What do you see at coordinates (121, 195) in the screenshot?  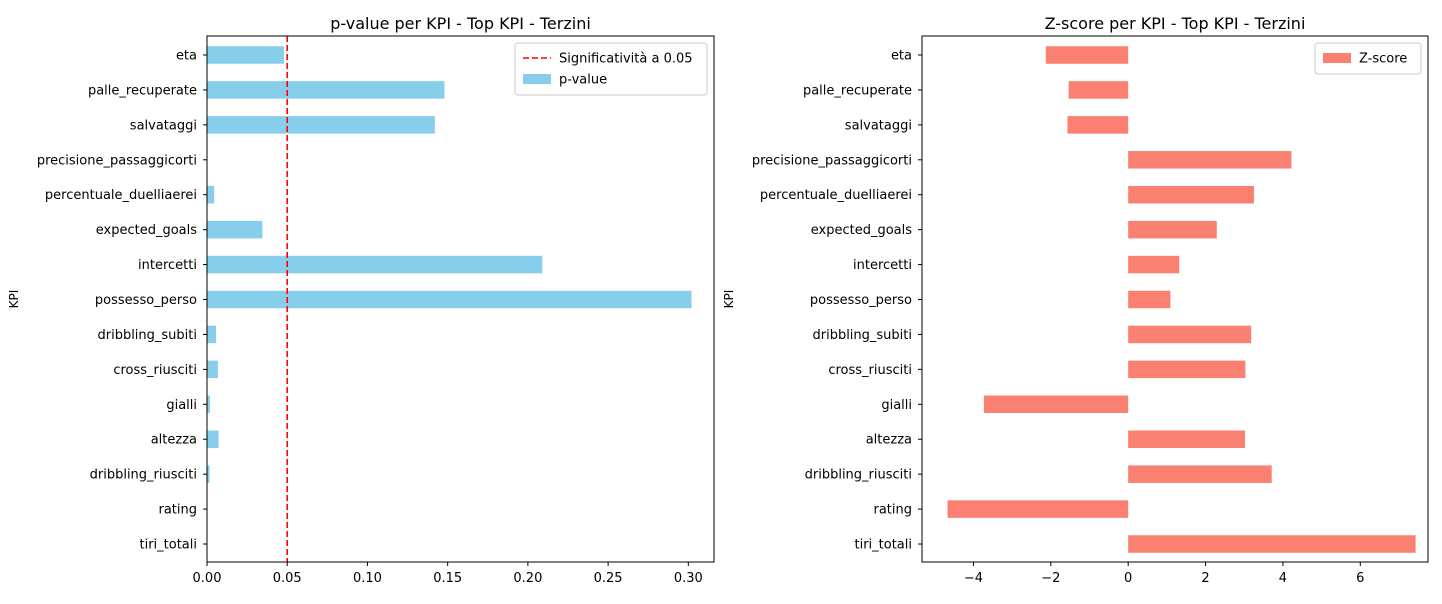 I see `pvalue-y-tick-label: percentuale_duelliaerei` at bounding box center [121, 195].